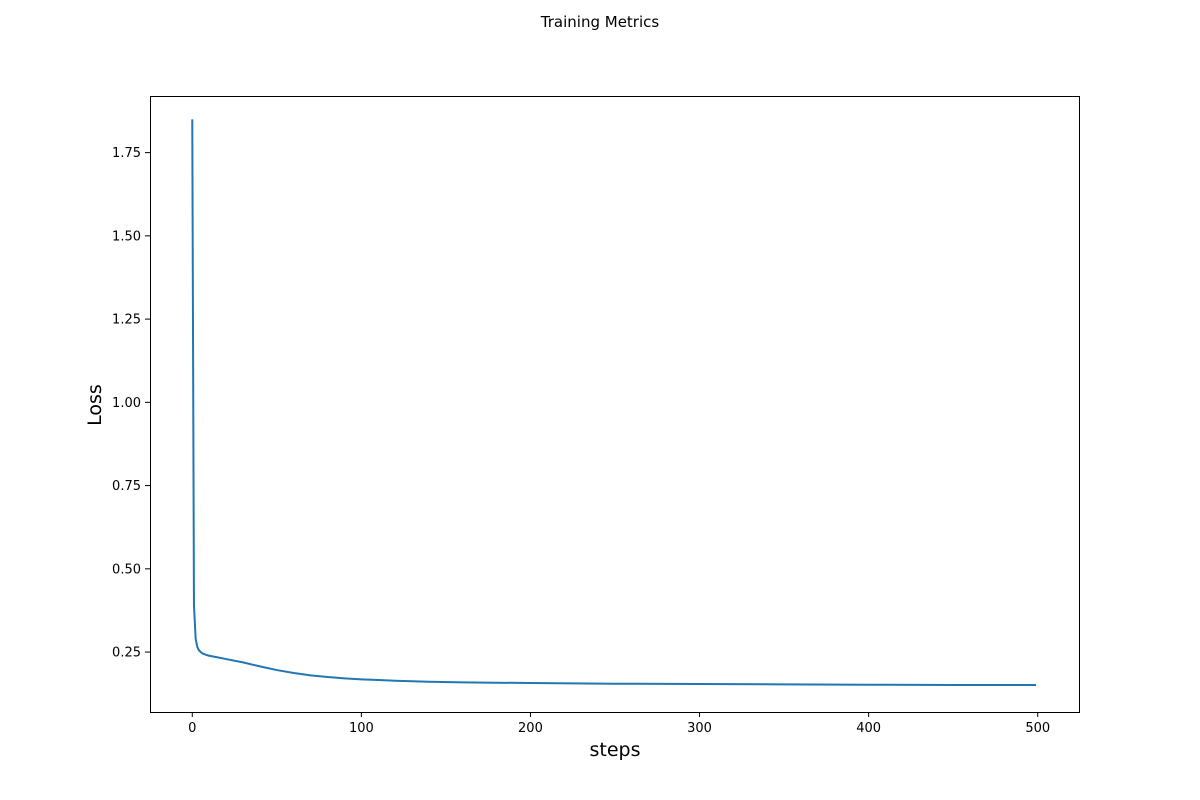  Describe the element at coordinates (699, 728) in the screenshot. I see `x-tick-label: 300` at that location.